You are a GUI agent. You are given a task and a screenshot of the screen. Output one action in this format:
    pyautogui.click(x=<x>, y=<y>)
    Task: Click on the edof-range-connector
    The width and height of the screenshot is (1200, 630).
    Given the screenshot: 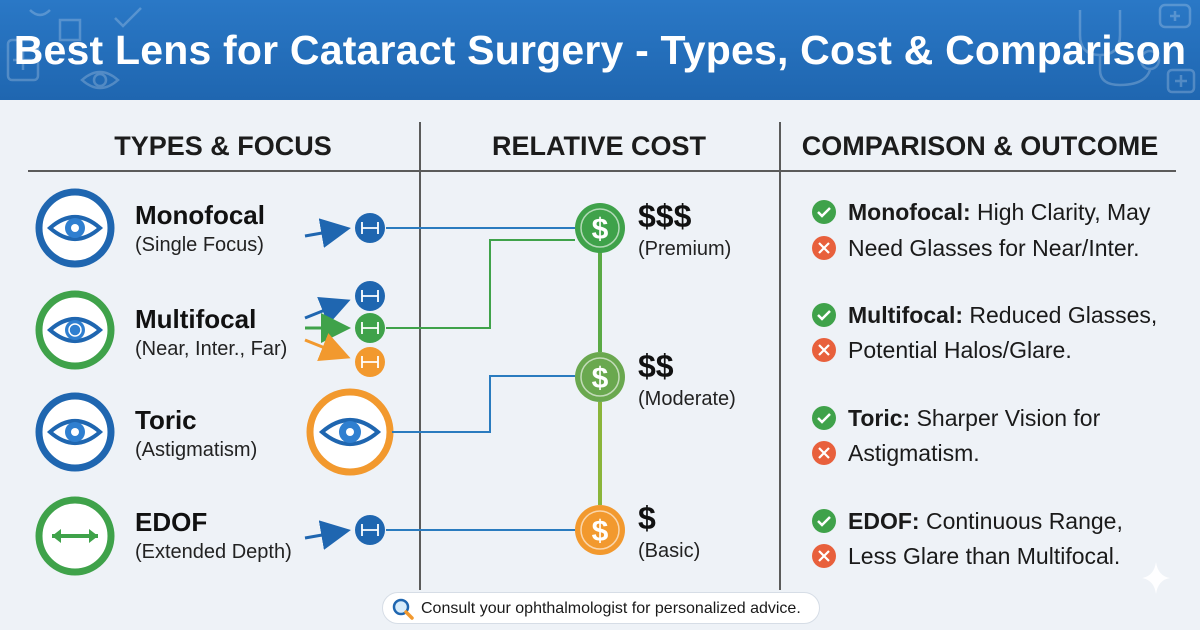 What is the action you would take?
    pyautogui.click(x=344, y=532)
    